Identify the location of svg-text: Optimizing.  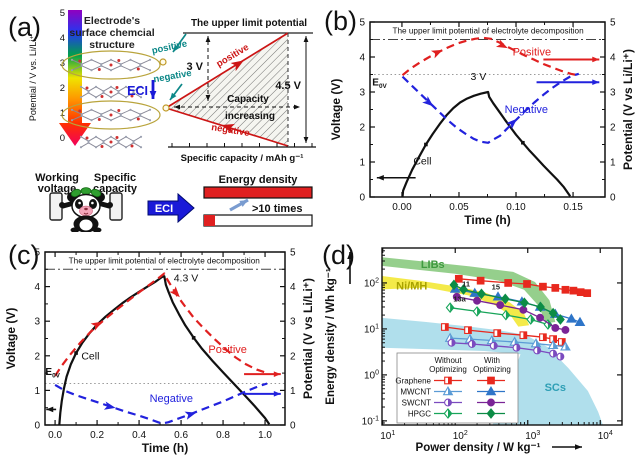
(448, 369).